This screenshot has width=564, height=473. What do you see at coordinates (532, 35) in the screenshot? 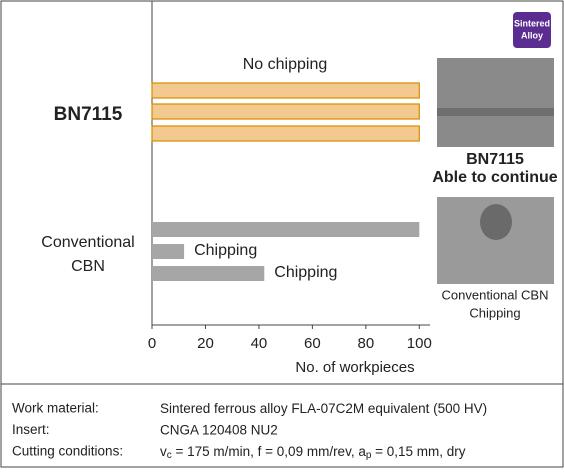
I see `badge-text: Alloy` at bounding box center [532, 35].